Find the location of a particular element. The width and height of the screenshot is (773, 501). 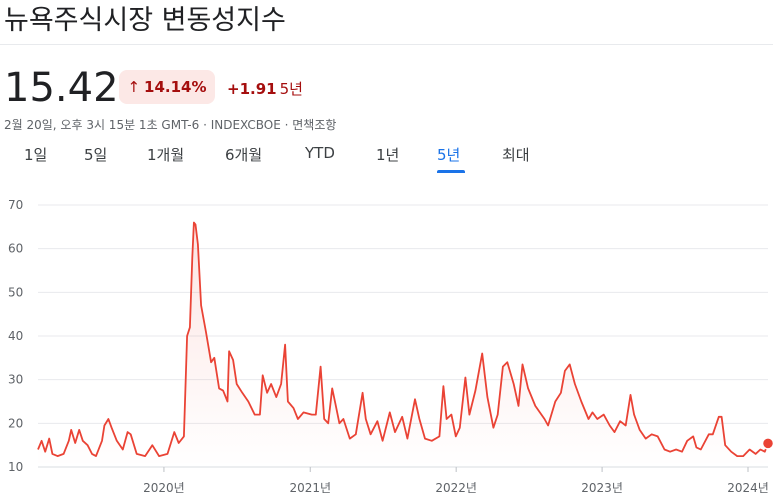

tab-5y: 5년 is located at coordinates (449, 155).